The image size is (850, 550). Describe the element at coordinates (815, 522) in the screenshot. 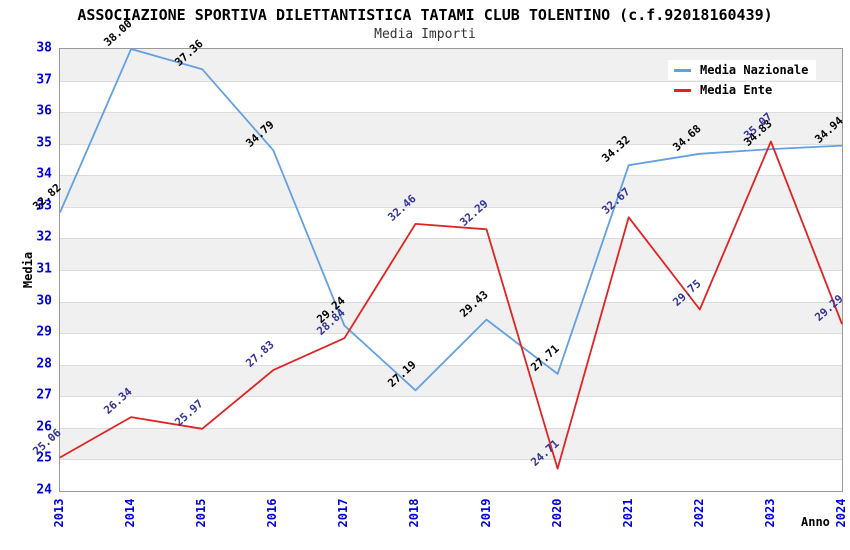

I see `x-axis-title: Anno` at that location.